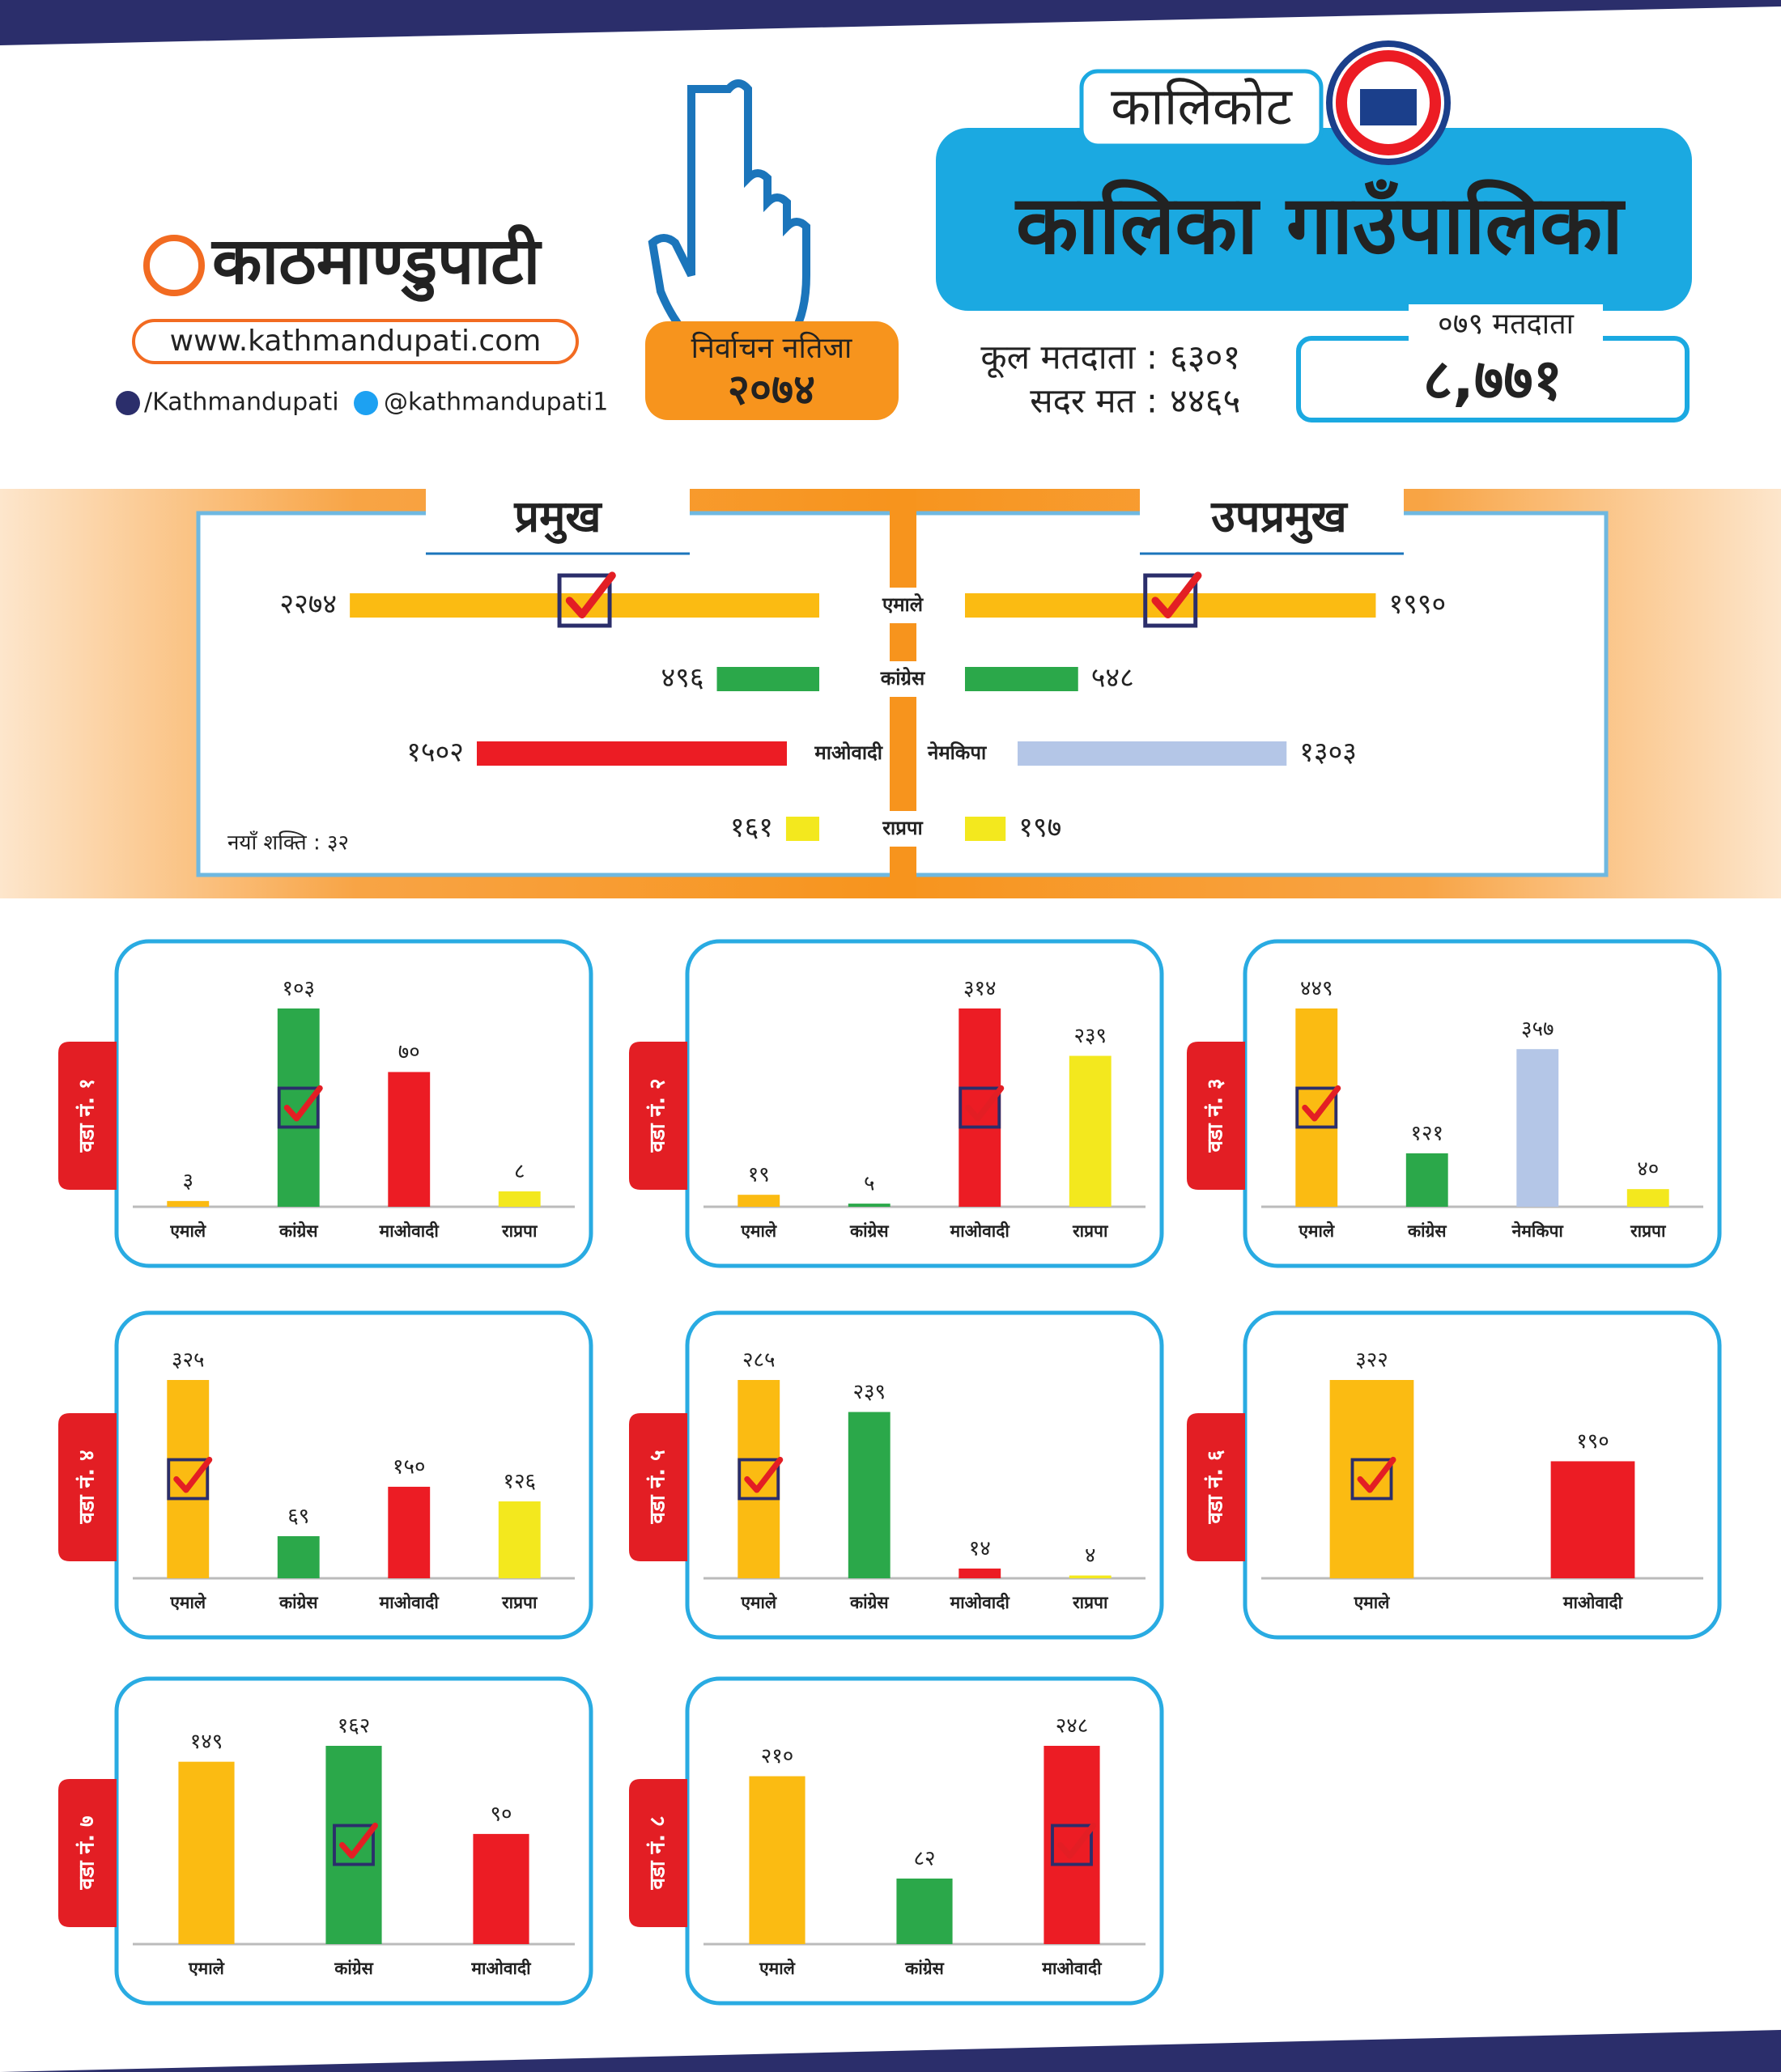 This screenshot has height=2072, width=1781. What do you see at coordinates (1493, 379) in the screenshot?
I see `voters-079: ८,७७१` at bounding box center [1493, 379].